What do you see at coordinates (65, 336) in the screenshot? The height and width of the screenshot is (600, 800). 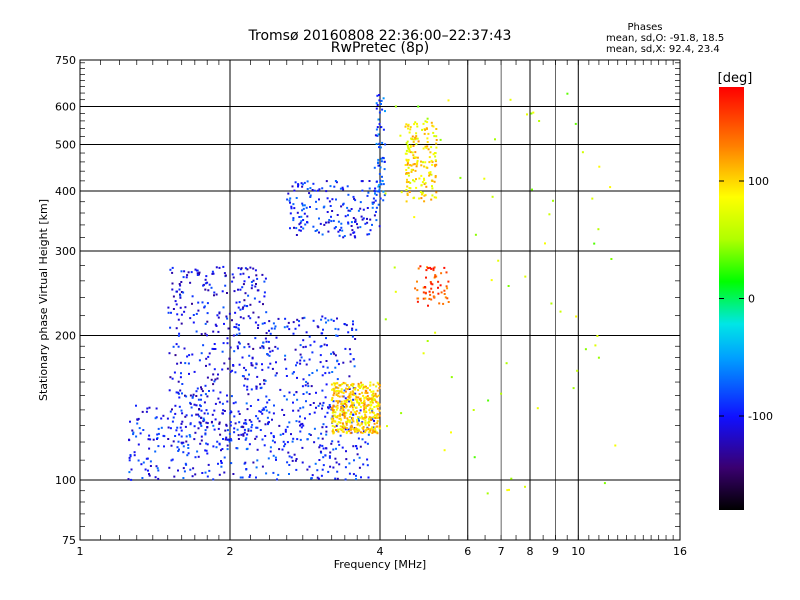 I see `y-tick-label: 200` at bounding box center [65, 336].